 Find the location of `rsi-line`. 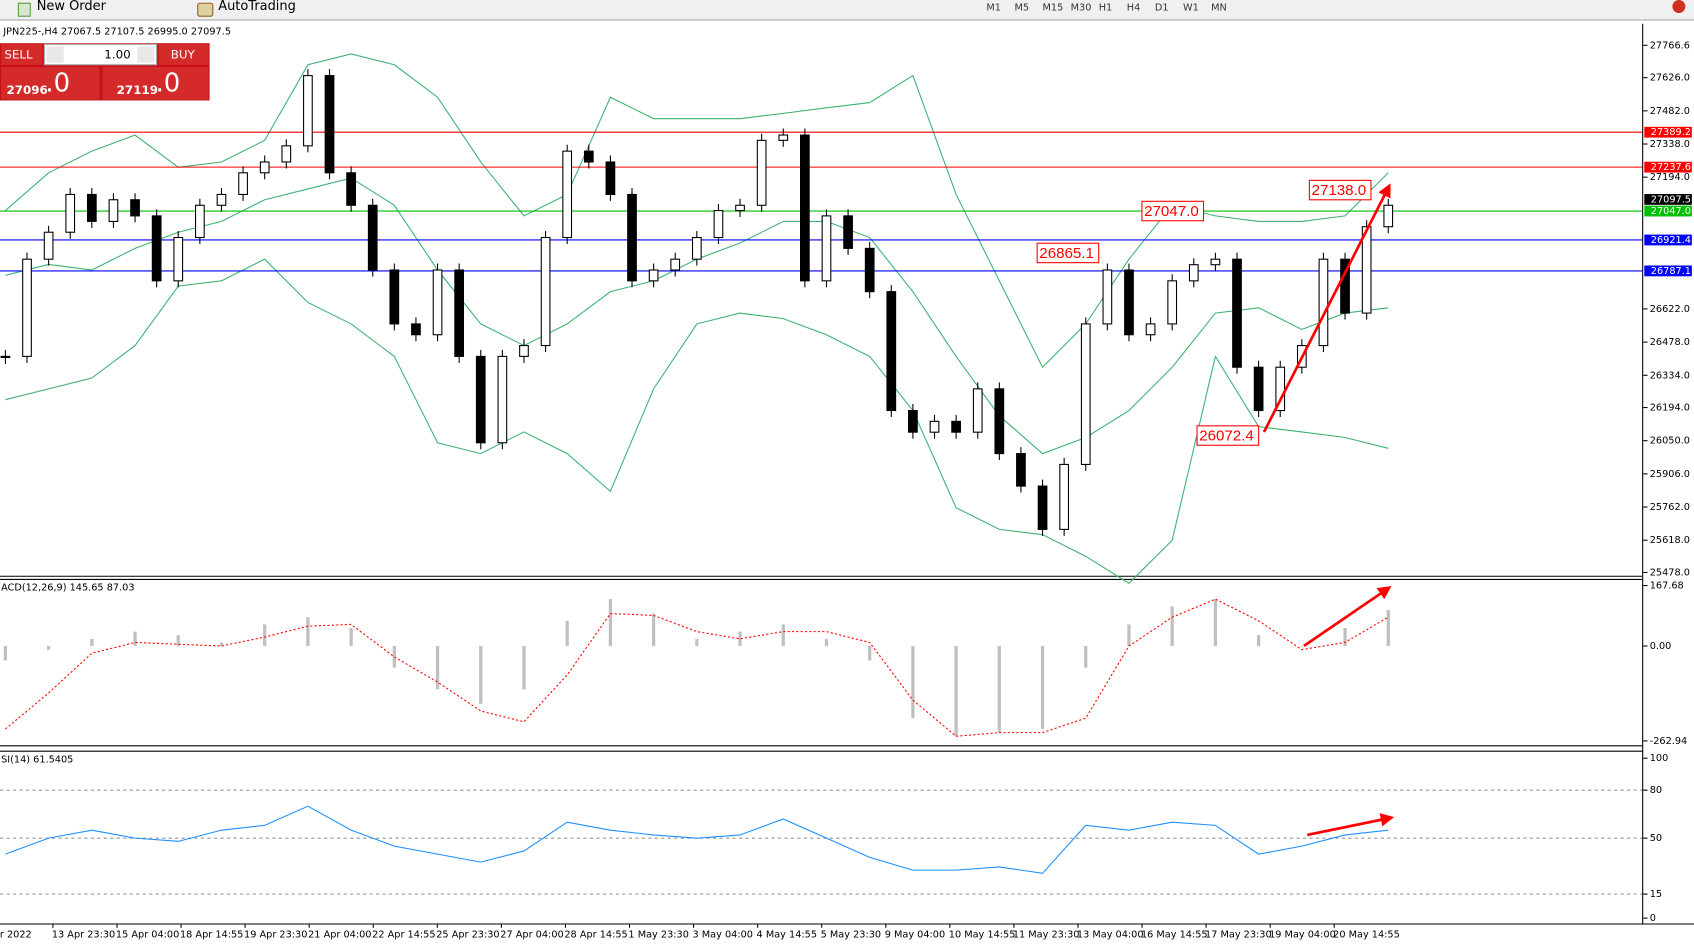

rsi-line is located at coordinates (697, 839).